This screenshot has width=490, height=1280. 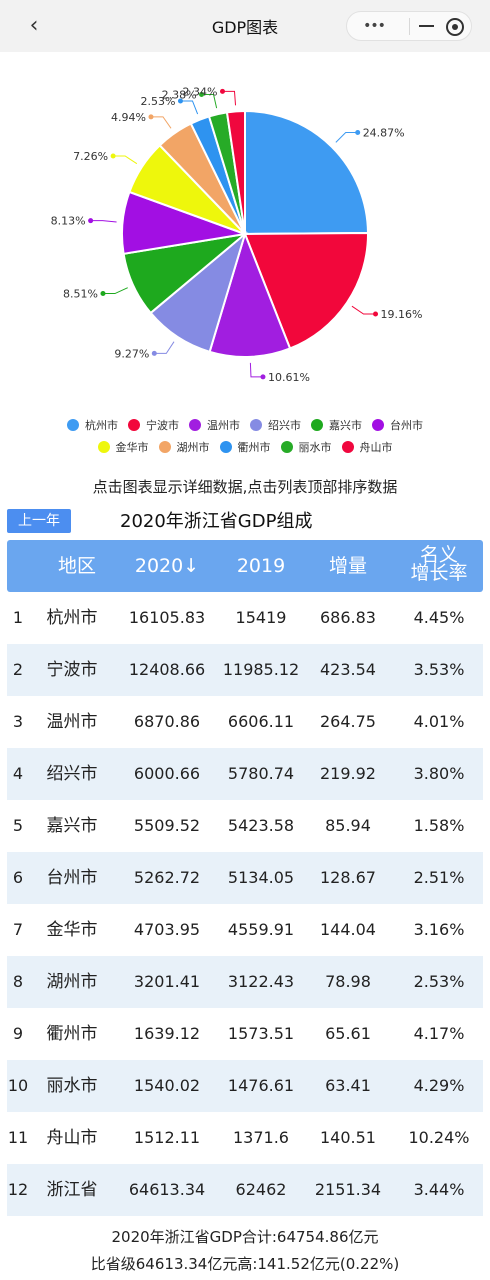 What do you see at coordinates (348, 721) in the screenshot?
I see `row-increase: 264.75` at bounding box center [348, 721].